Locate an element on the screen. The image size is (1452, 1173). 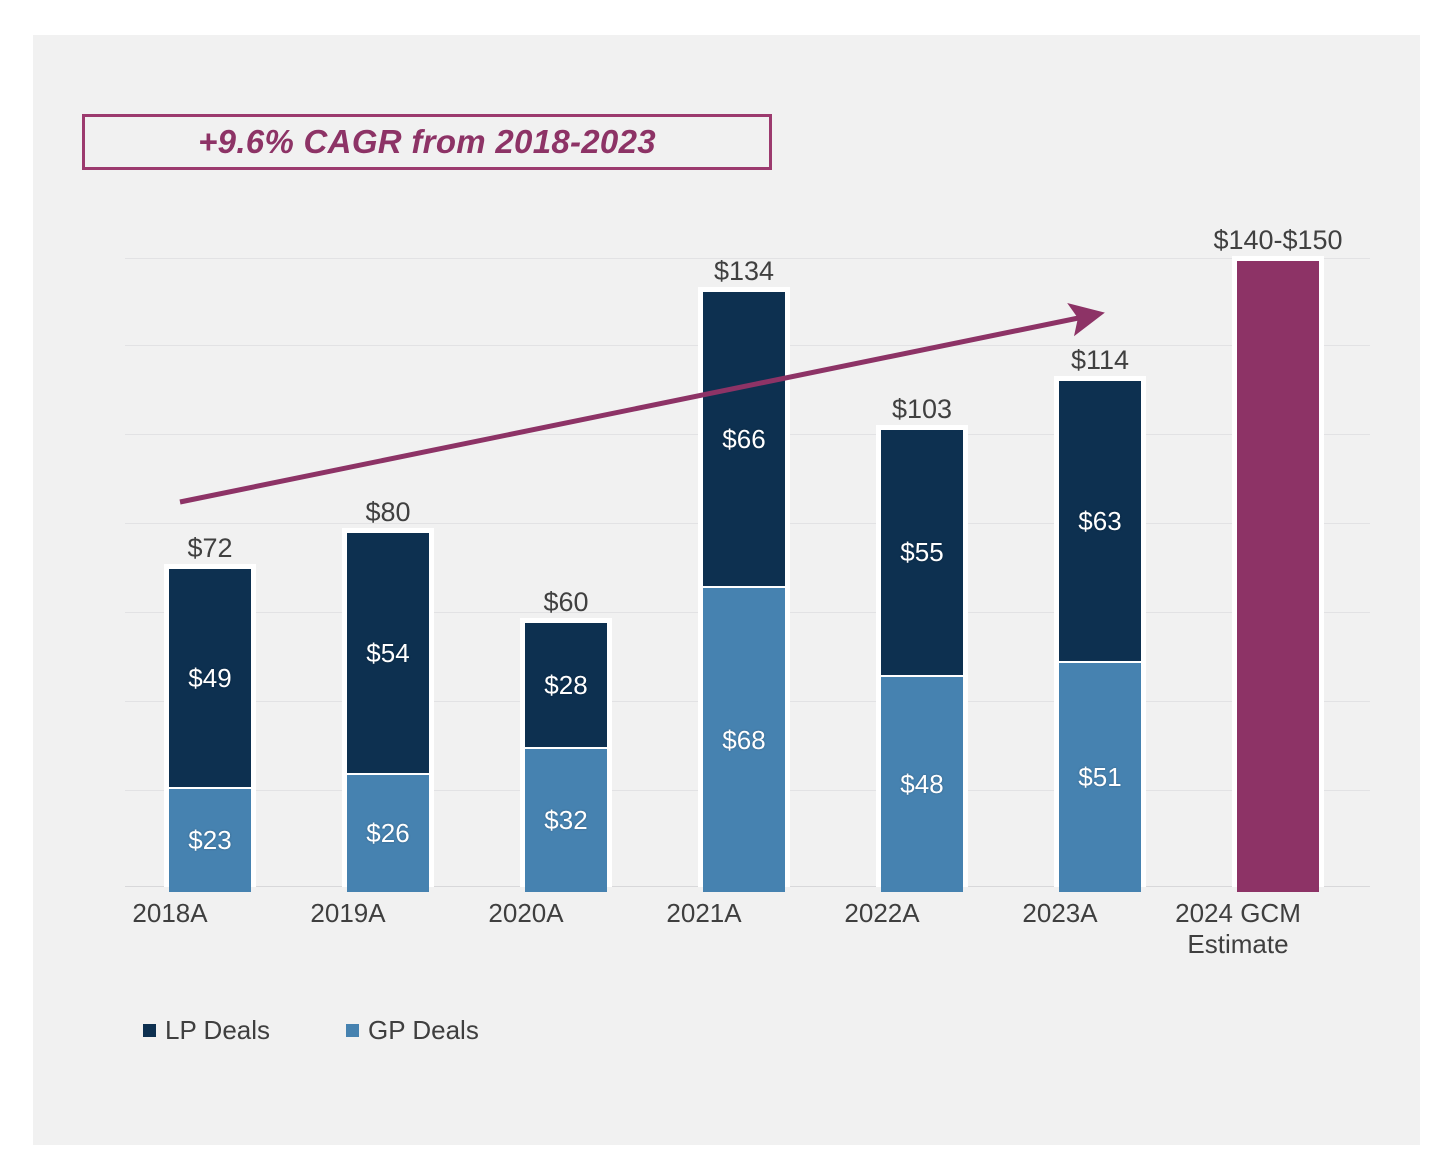
bar-stack: $28 $32 is located at coordinates (566, 755).